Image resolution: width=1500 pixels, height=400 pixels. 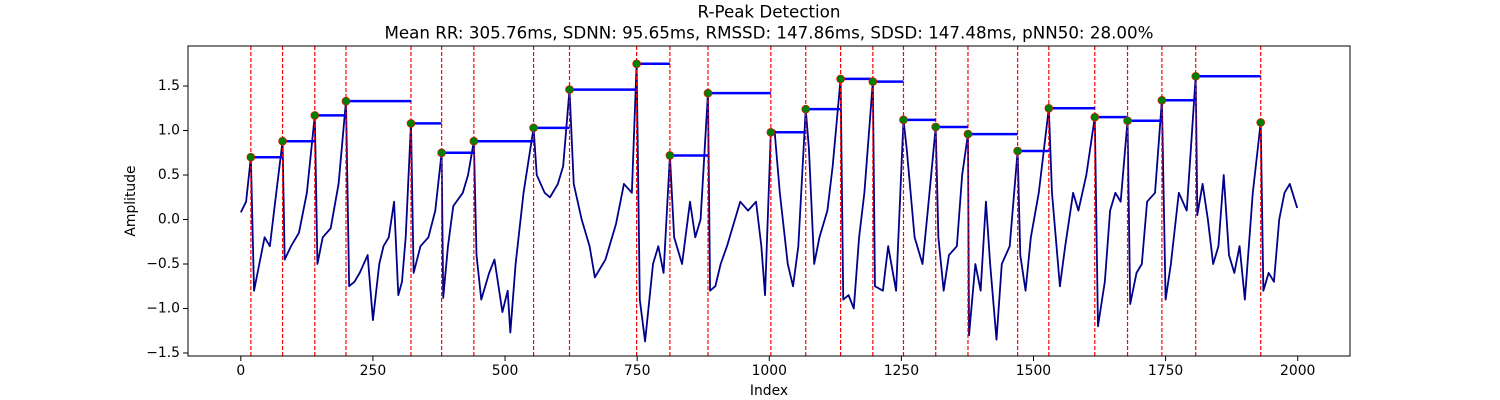 What do you see at coordinates (240, 371) in the screenshot?
I see `x-tick-label: 0` at bounding box center [240, 371].